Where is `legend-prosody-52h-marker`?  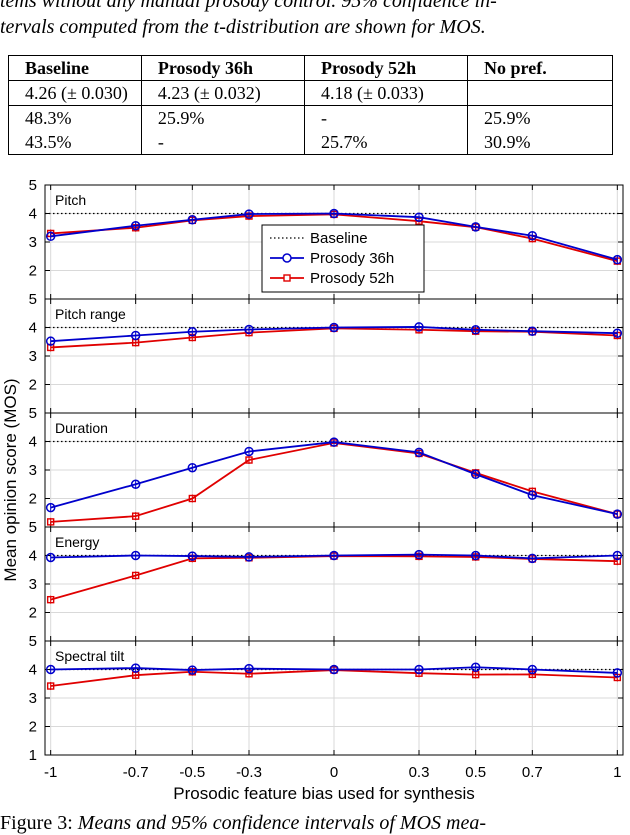
legend-prosody-52h-marker is located at coordinates (287, 278).